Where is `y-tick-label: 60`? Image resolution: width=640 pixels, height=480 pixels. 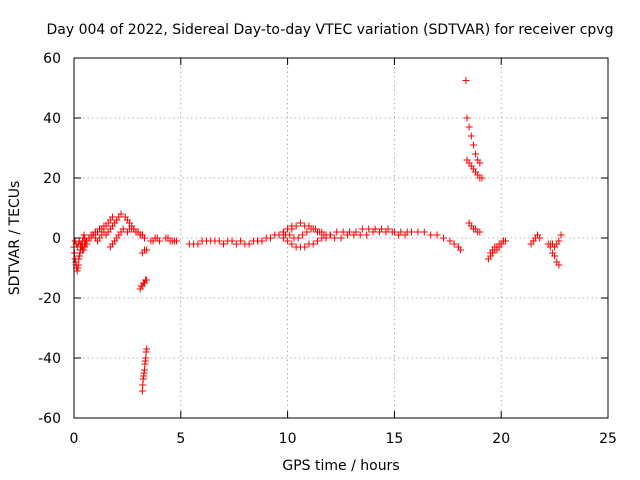
y-tick-label: 60 is located at coordinates (52, 59).